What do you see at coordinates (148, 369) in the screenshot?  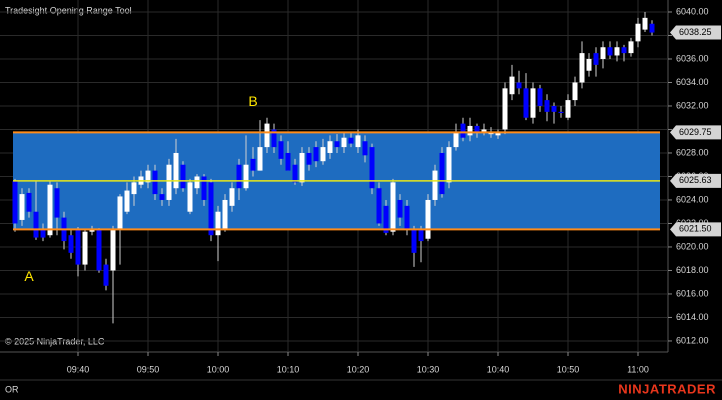 I see `x-tick-label: 09:50` at bounding box center [148, 369].